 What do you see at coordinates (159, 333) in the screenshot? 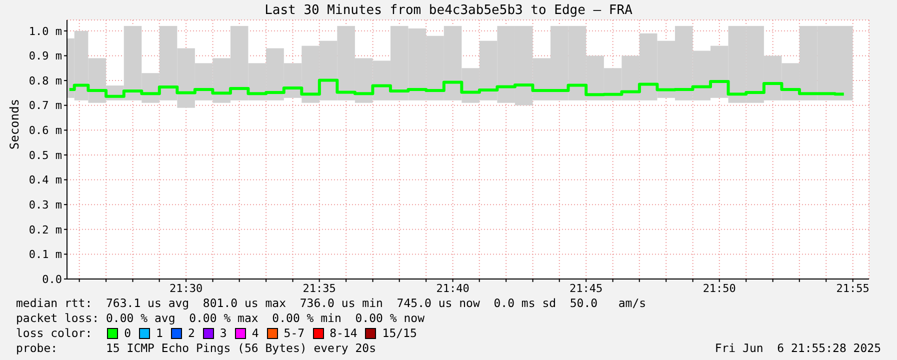
I see `text: 1` at bounding box center [159, 333].